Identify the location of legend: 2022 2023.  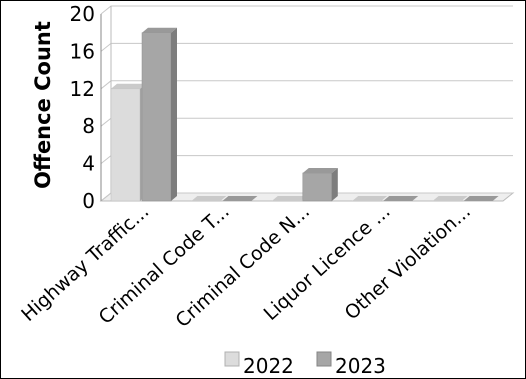
(305, 364).